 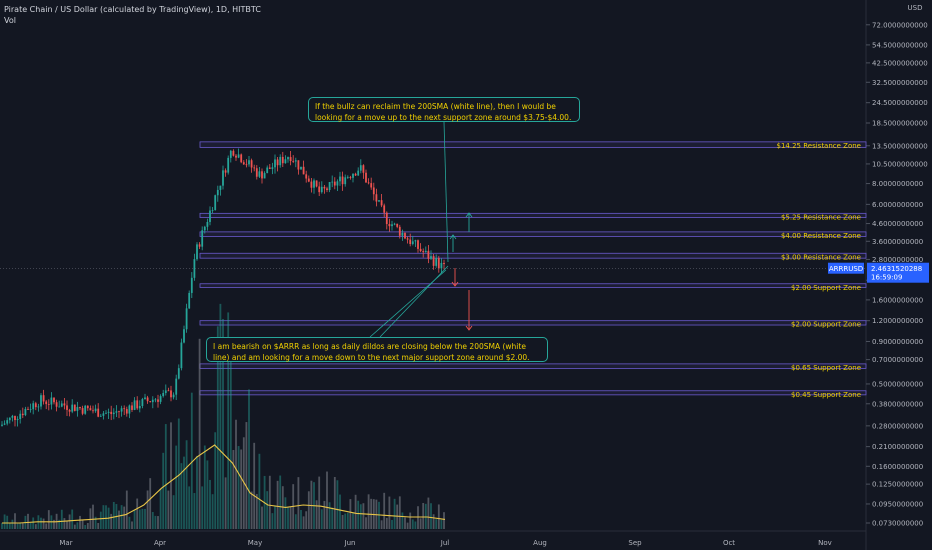 I want to click on price-tick-label: 0.0950000000, so click(x=897, y=504).